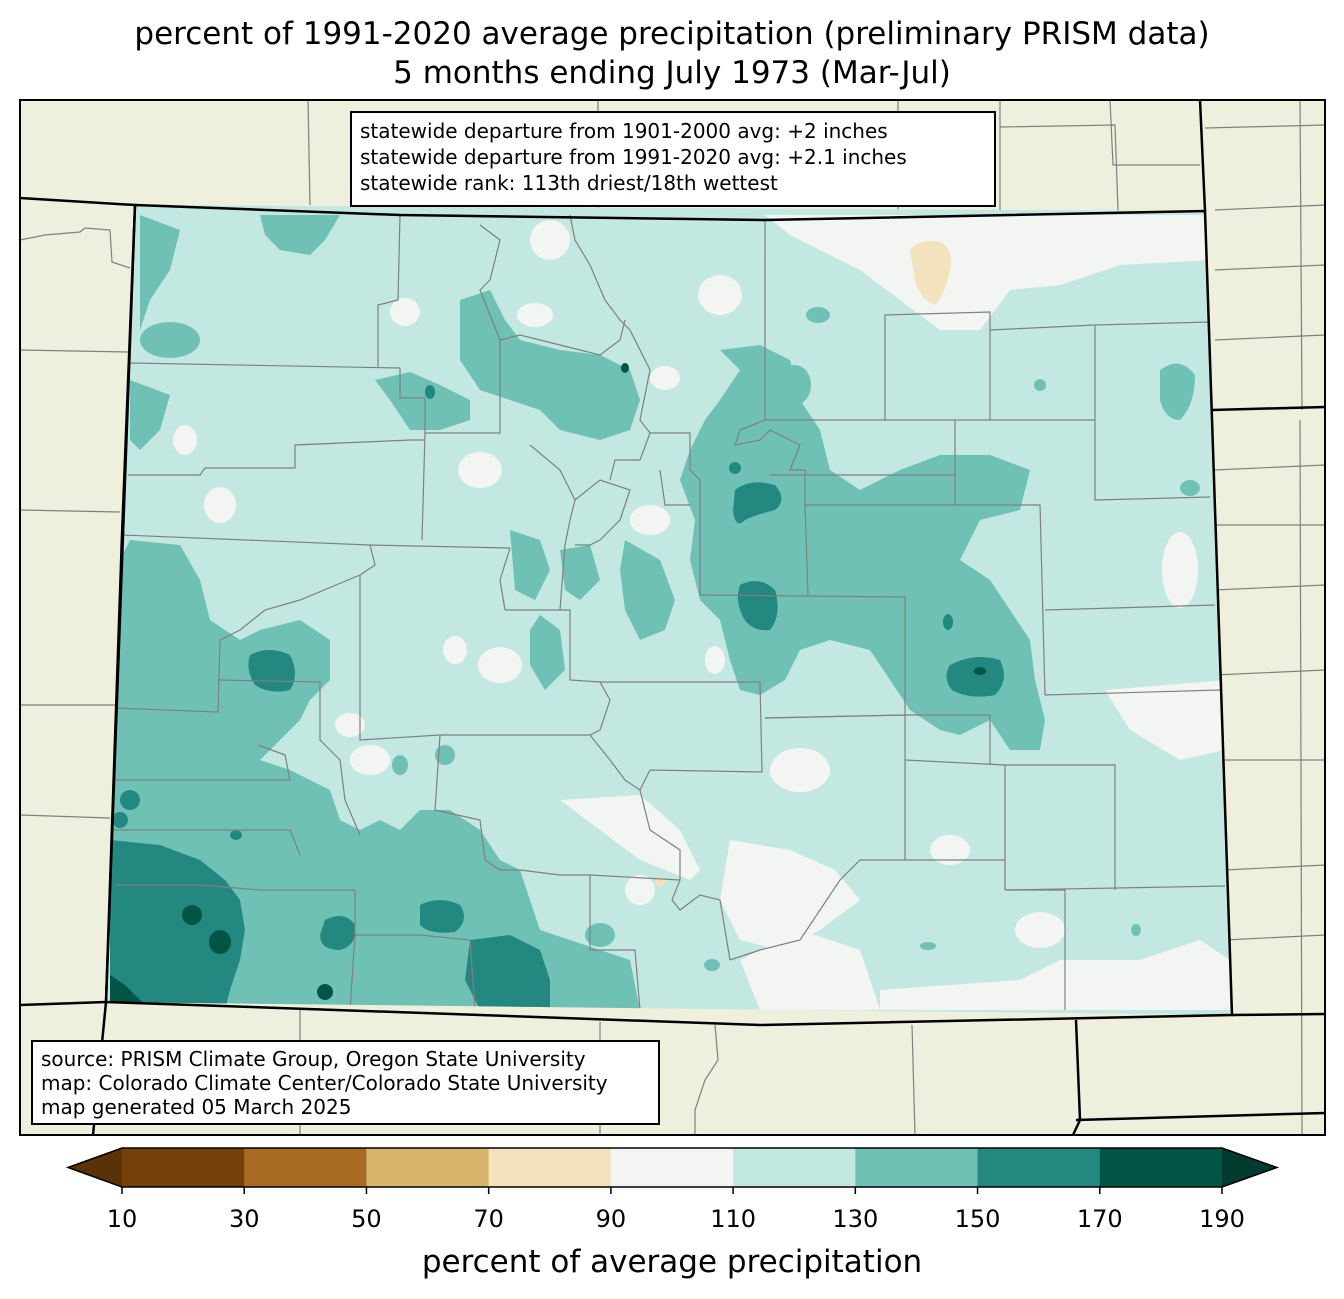  I want to click on colorbar-tick-label: 90, so click(611, 1219).